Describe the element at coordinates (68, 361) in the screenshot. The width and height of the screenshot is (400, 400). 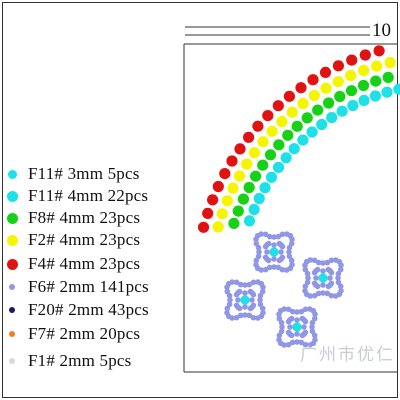
I see `legend-item: F1# 2mm 5pcs` at that location.